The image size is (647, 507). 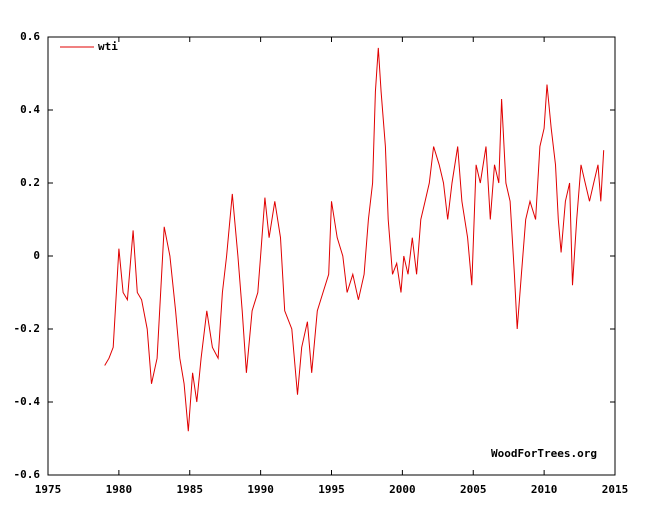 What do you see at coordinates (331, 489) in the screenshot?
I see `x-tick-label: 1995` at bounding box center [331, 489].